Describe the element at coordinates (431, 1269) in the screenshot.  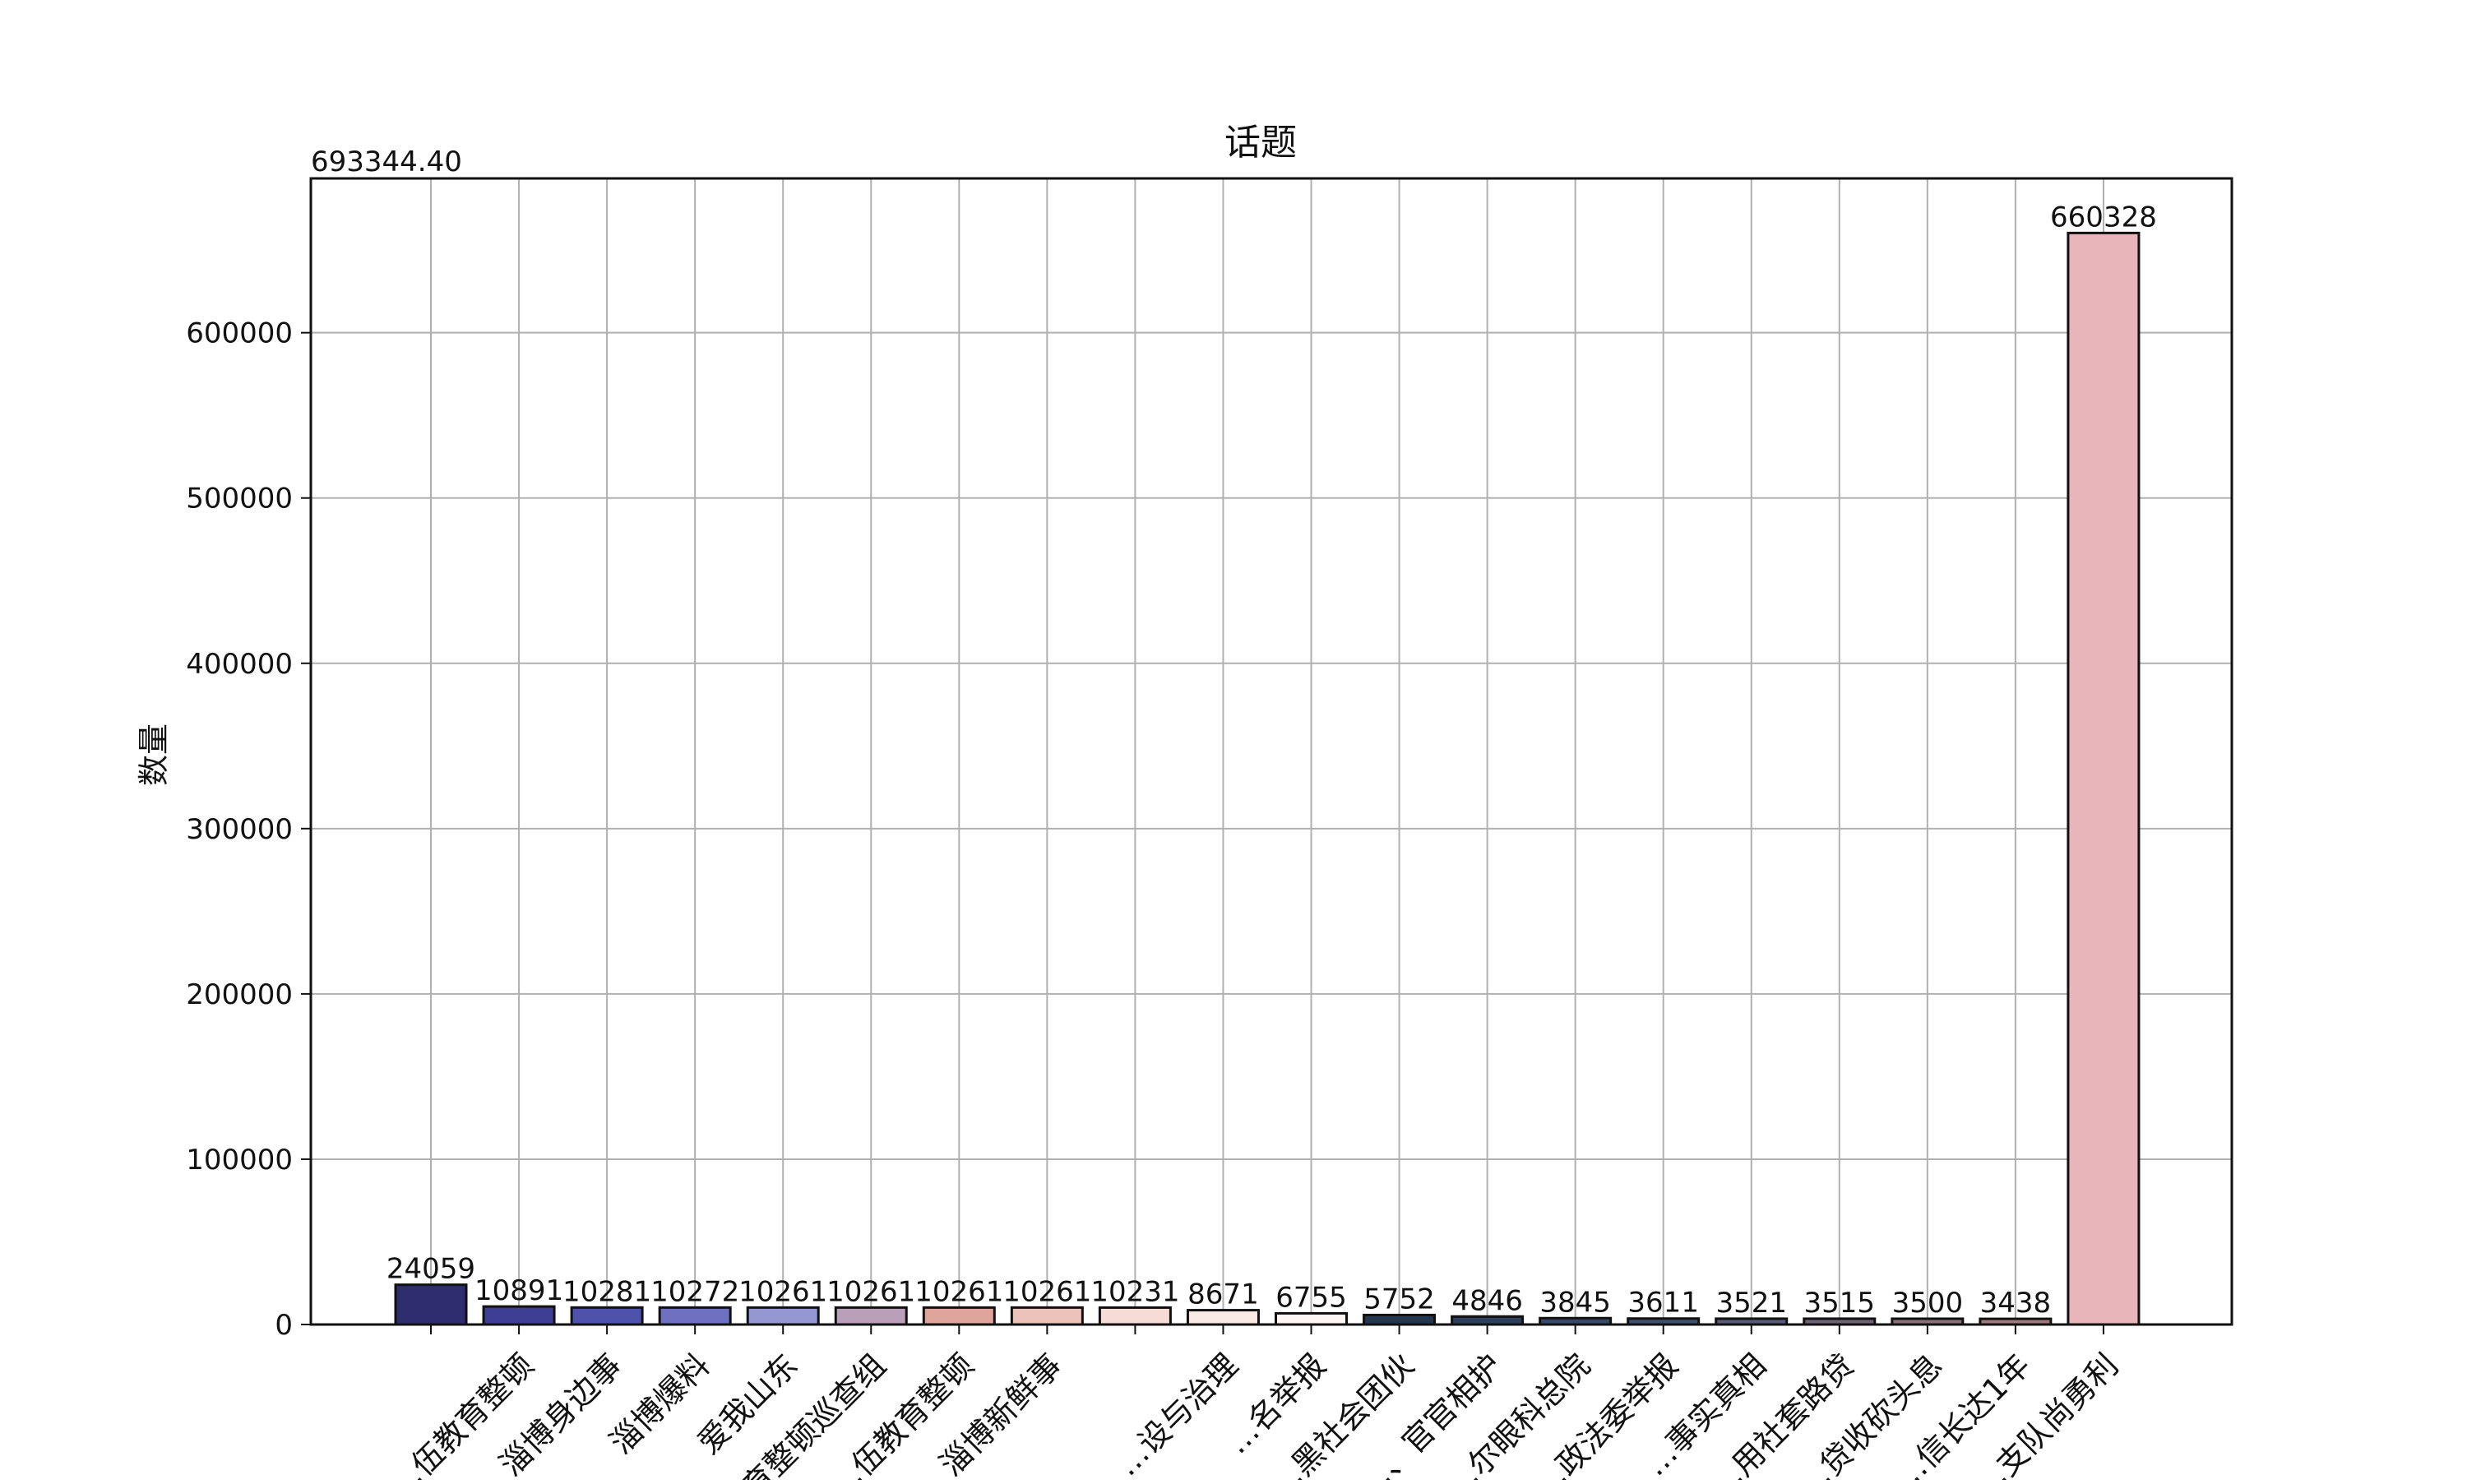
I see `bar-value-label: 24059` at that location.